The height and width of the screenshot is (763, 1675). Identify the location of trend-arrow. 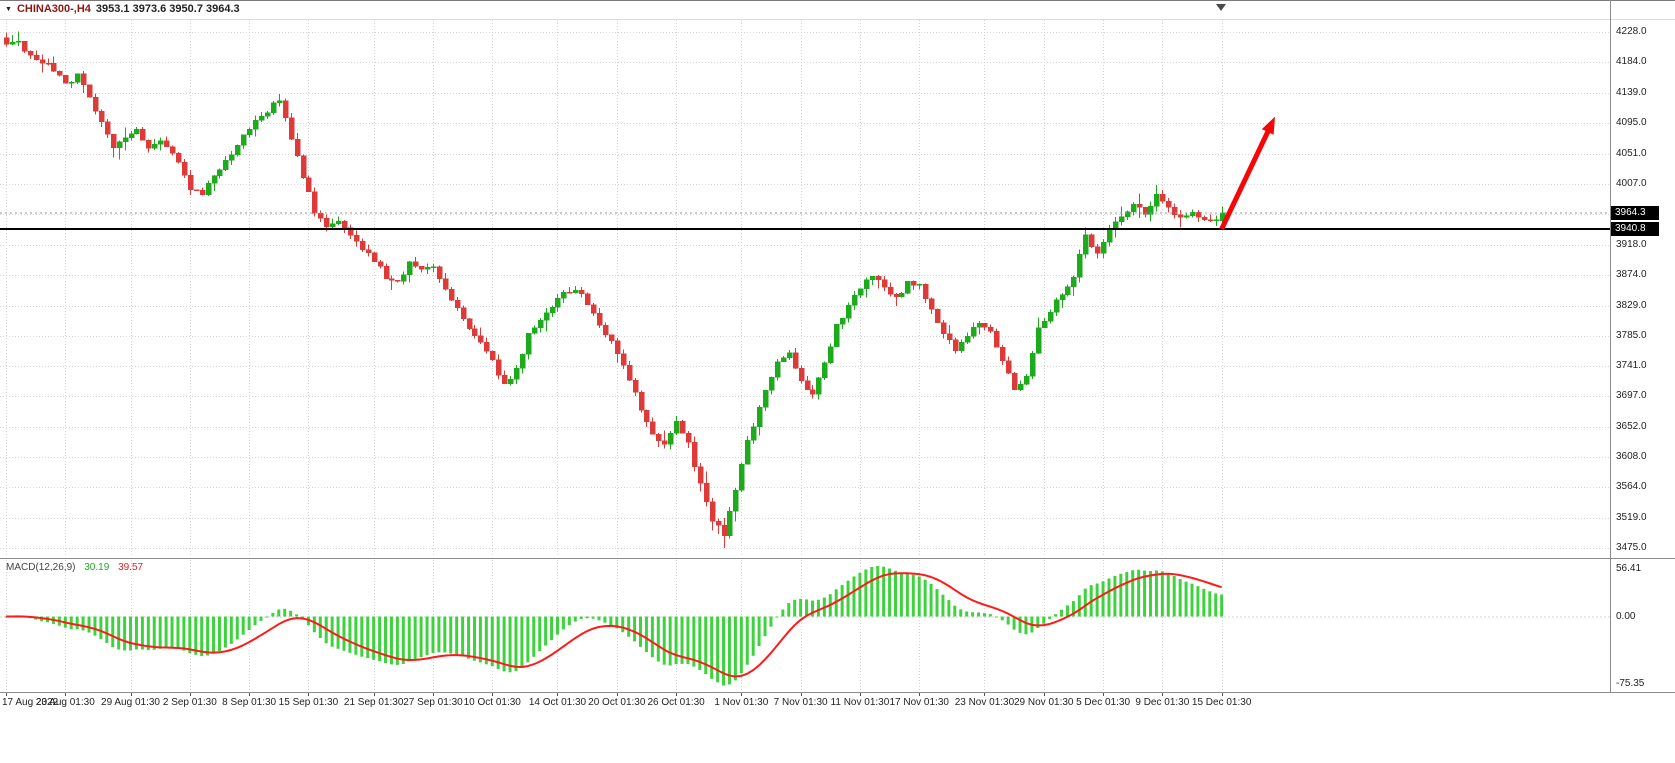
(1247, 173).